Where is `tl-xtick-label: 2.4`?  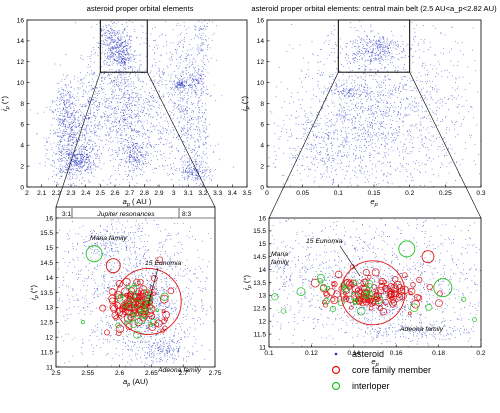 tl-xtick-label: 2.4 is located at coordinates (85, 193).